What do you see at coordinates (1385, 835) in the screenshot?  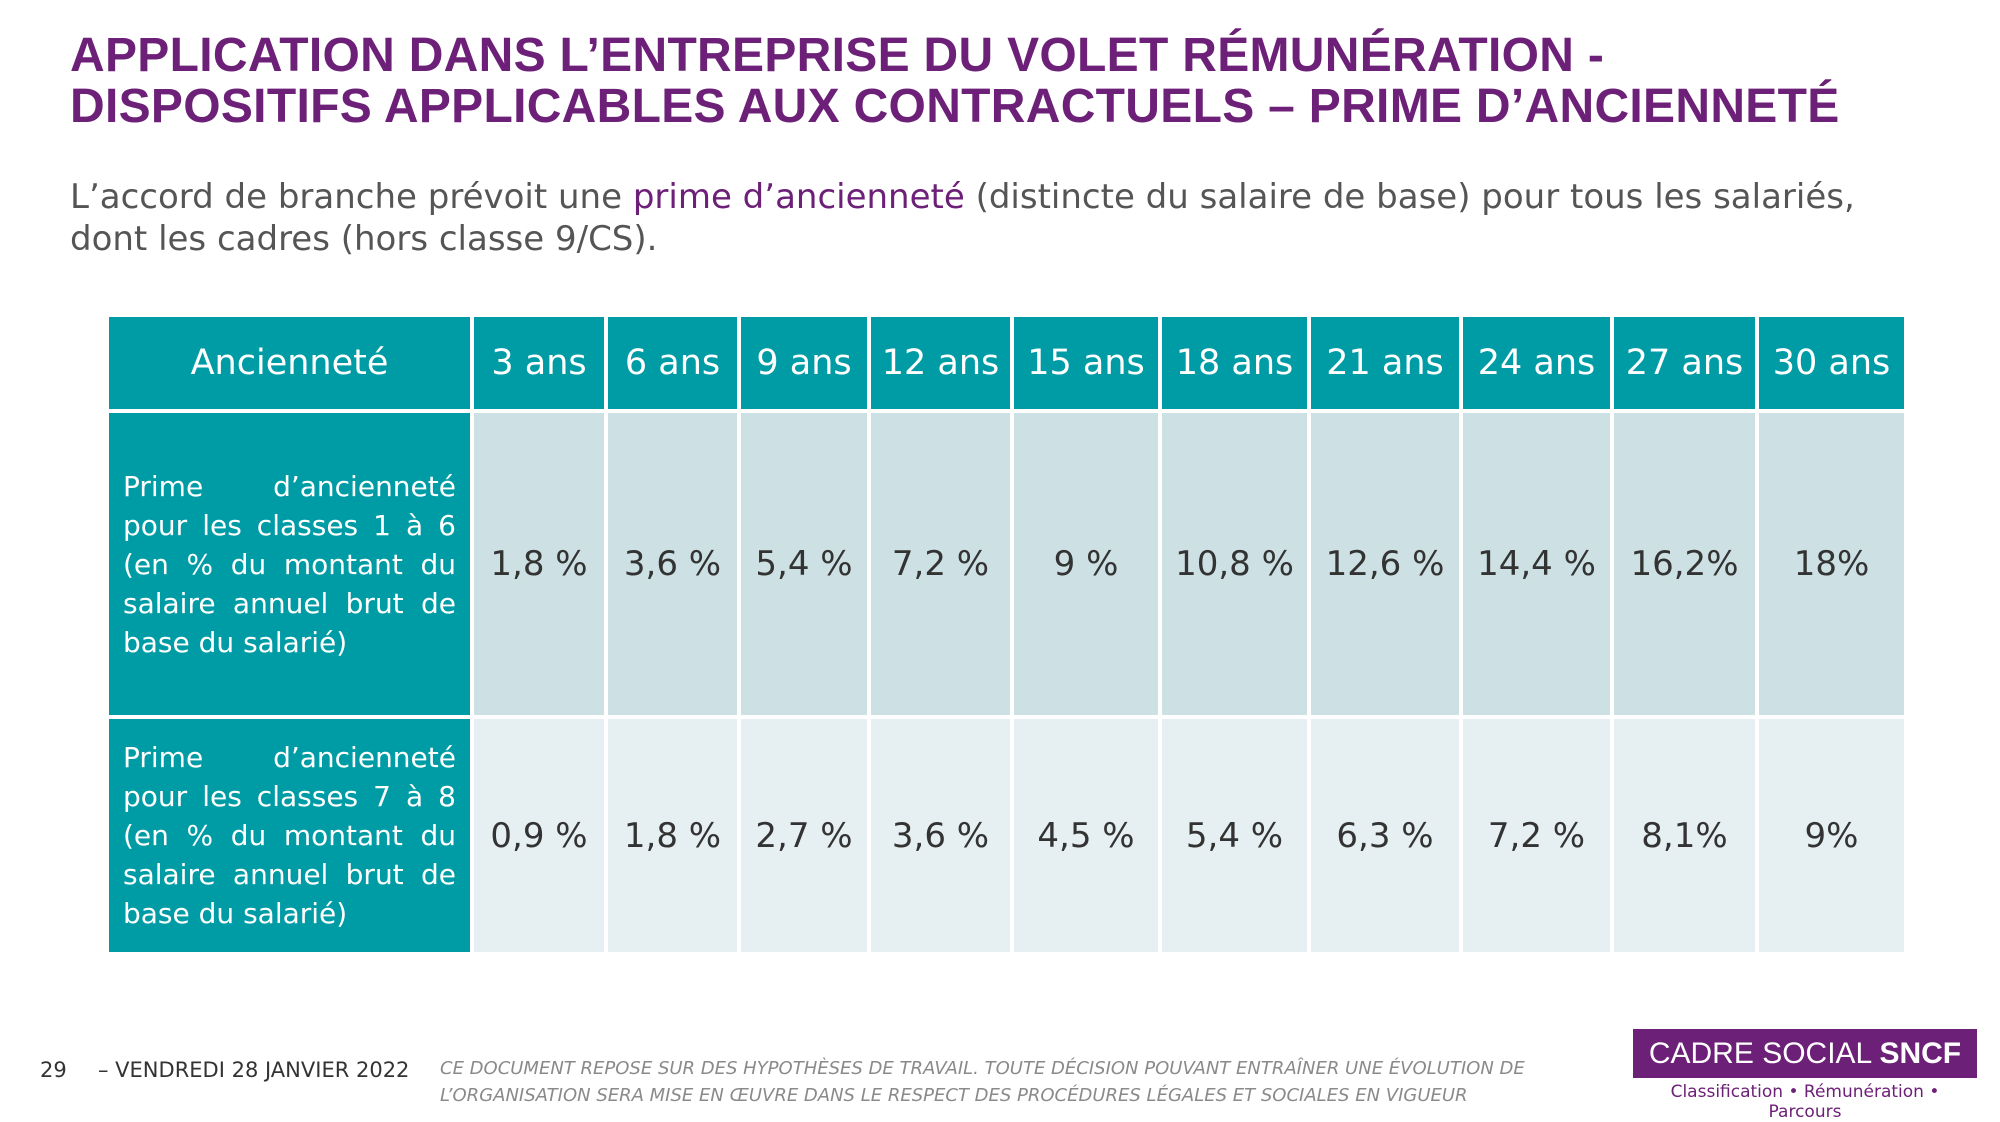 I see `cell: 6,3 %` at bounding box center [1385, 835].